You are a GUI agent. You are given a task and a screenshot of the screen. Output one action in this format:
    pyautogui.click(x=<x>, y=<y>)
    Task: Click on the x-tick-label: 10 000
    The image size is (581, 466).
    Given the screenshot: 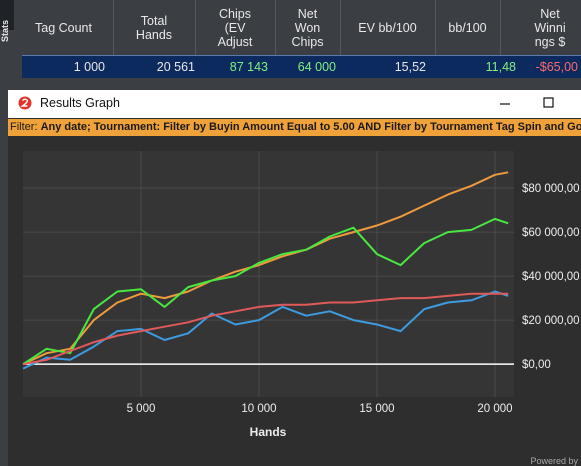 What is the action you would take?
    pyautogui.click(x=258, y=409)
    